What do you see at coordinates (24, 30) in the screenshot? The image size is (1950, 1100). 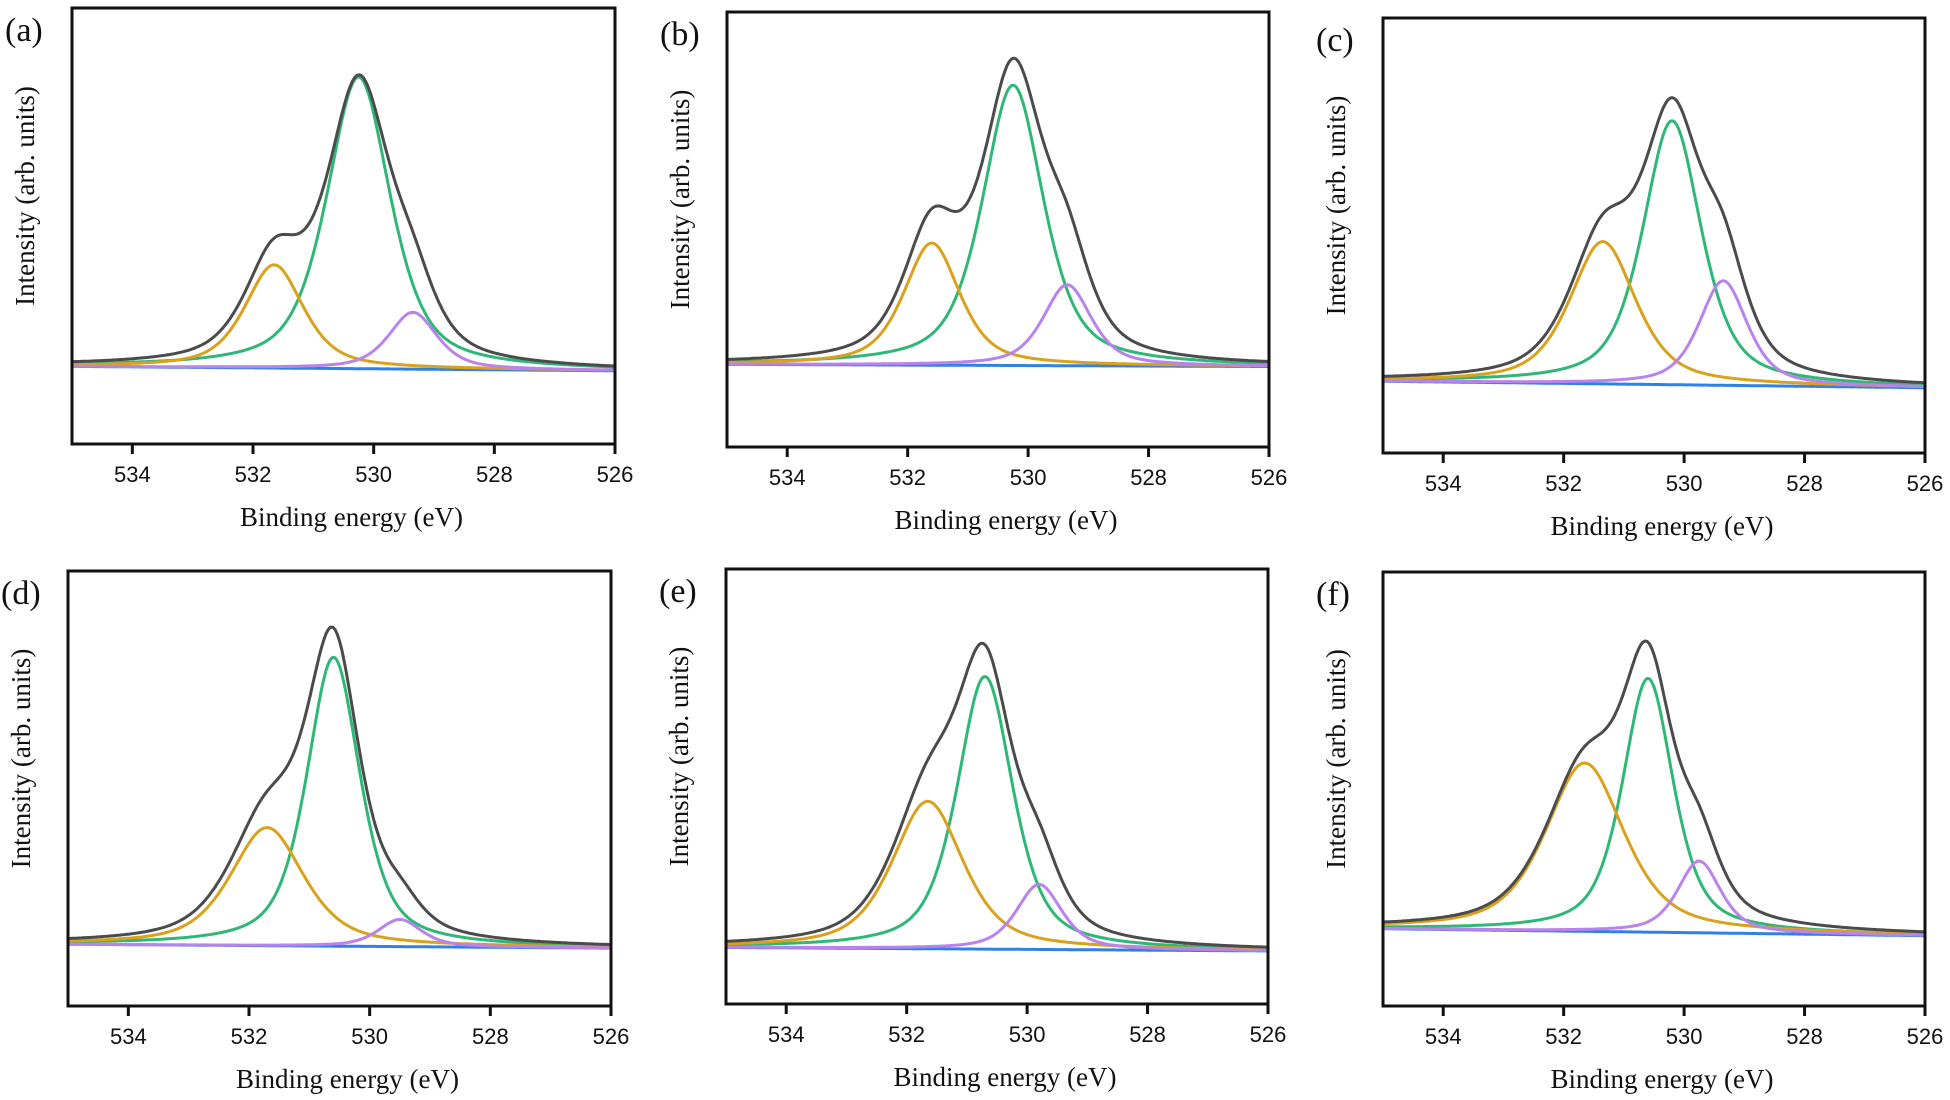 I see `panel-label: (a)` at bounding box center [24, 30].